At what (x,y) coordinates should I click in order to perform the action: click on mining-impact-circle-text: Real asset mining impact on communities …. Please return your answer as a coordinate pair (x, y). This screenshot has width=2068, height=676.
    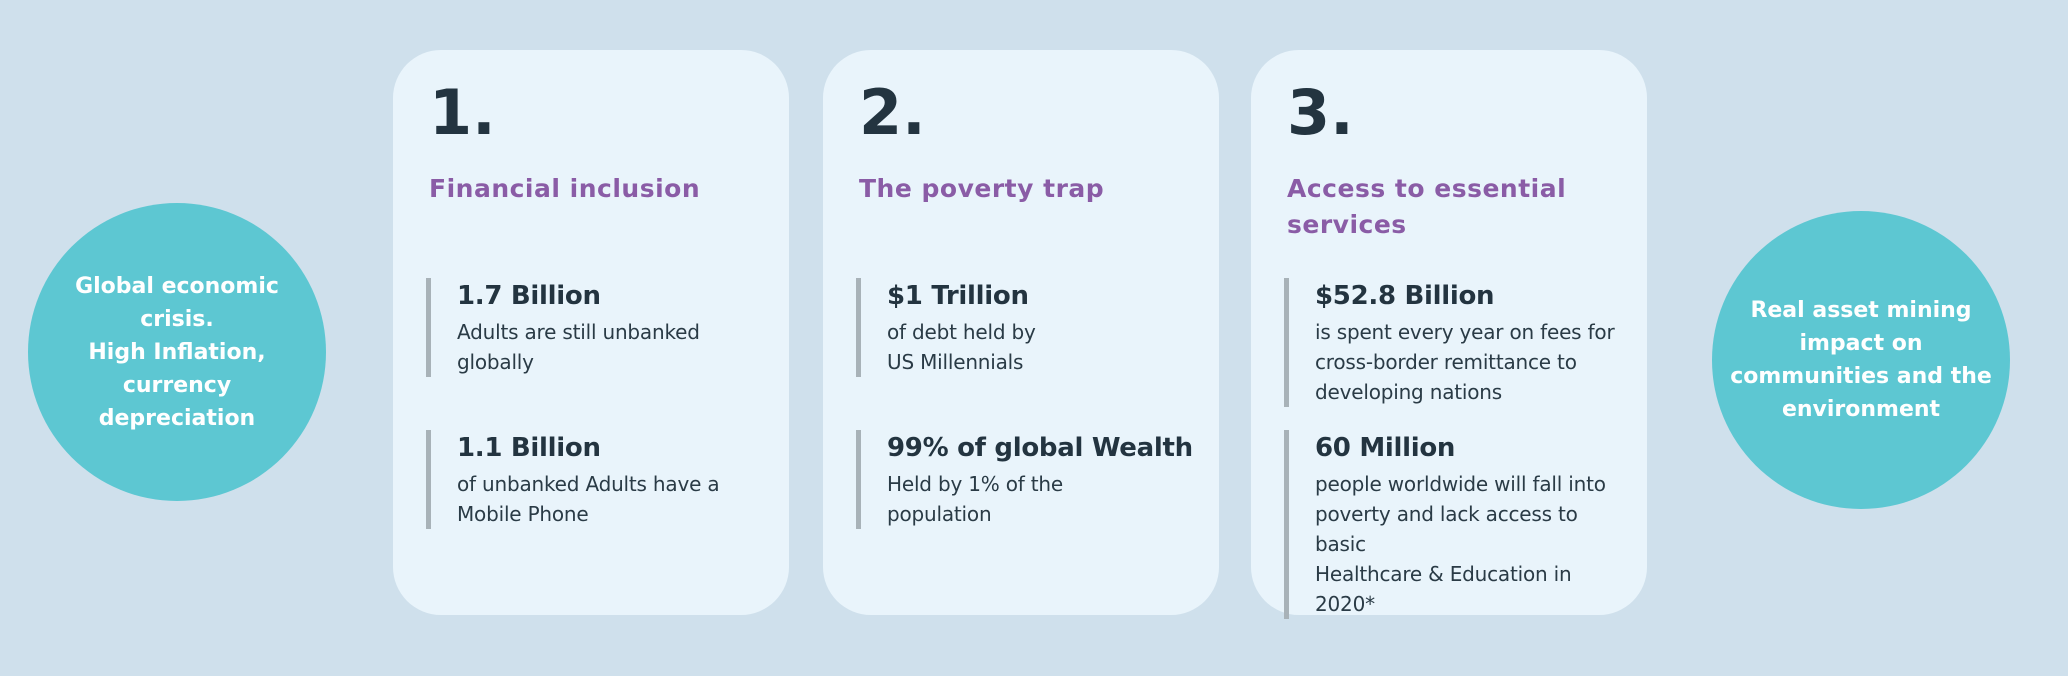
    Looking at the image, I should click on (1861, 360).